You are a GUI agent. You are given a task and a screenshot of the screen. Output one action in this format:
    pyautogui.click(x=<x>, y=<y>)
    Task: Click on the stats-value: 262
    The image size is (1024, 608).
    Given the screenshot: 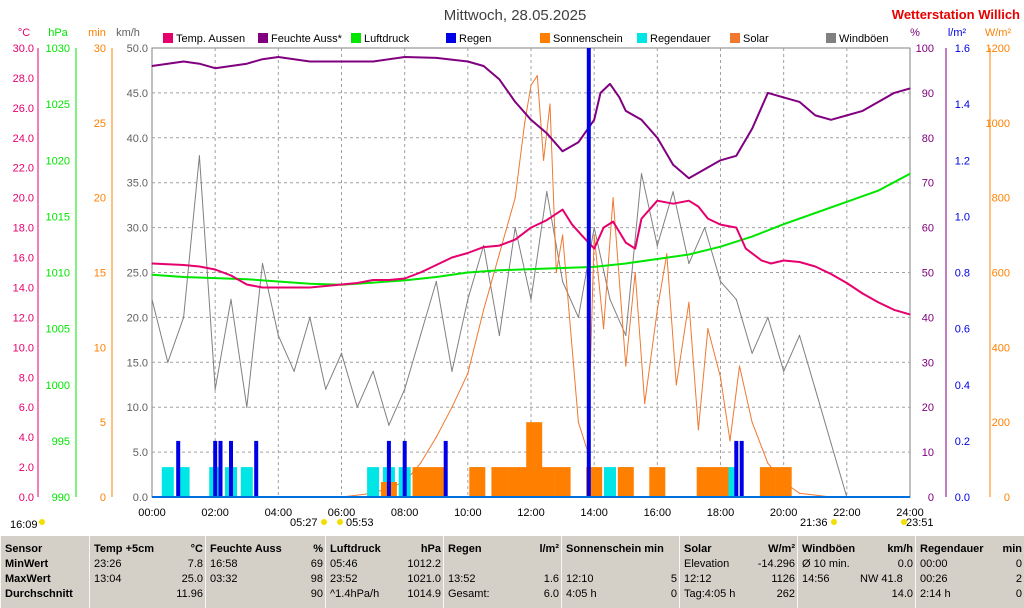 What is the action you would take?
    pyautogui.click(x=785, y=594)
    